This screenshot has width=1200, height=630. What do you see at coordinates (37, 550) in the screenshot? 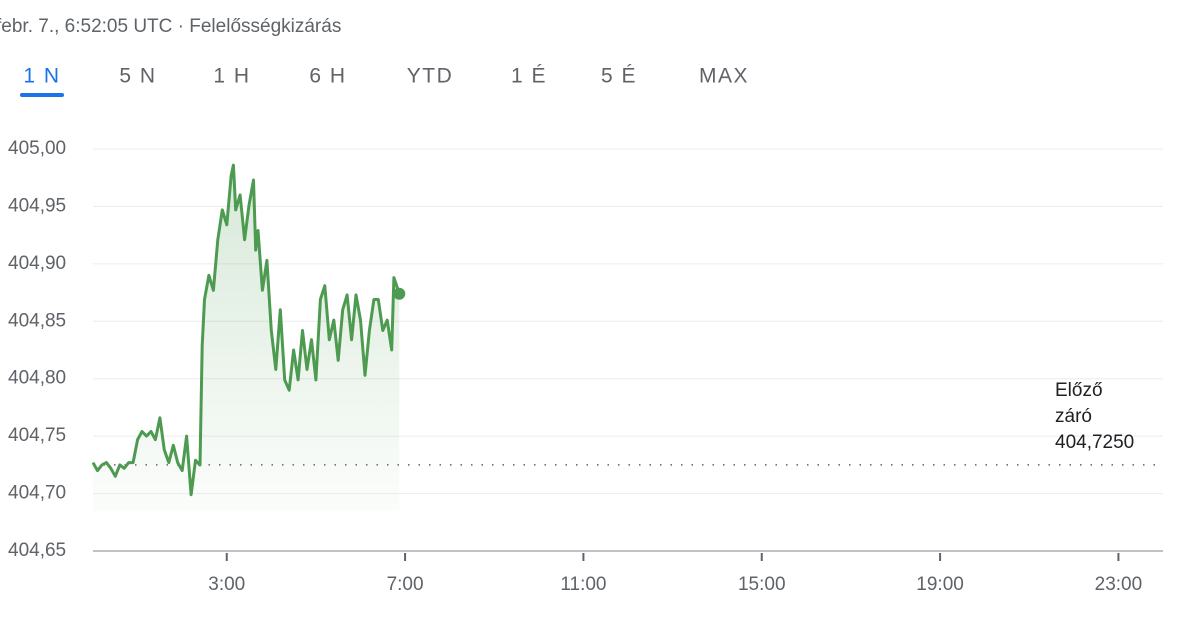
I see `y-tick-label: 404,65` at bounding box center [37, 550].